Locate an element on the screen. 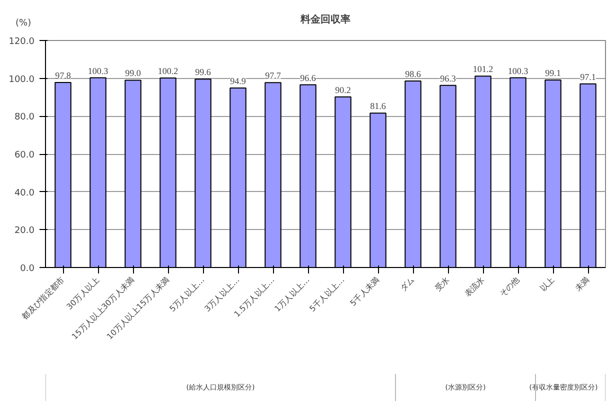 Image resolution: width=609 pixels, height=402 pixels. data-label: 97.1 is located at coordinates (588, 77).